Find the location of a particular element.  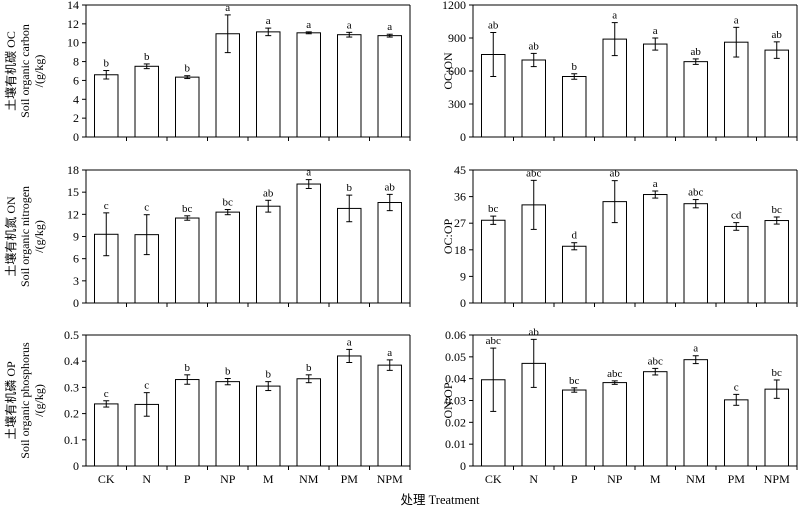

y-axis-label-line: 土壤有机碳 OC is located at coordinates (10, 71).